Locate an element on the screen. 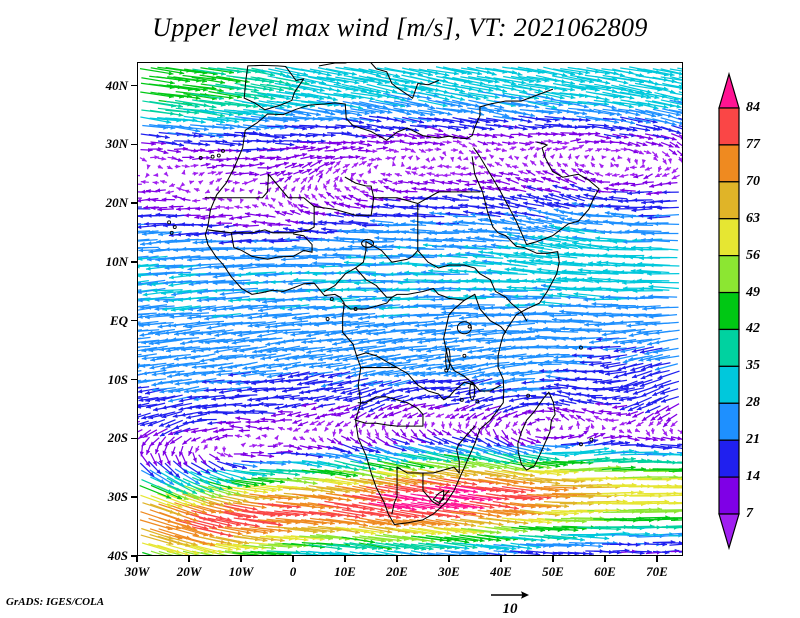 The height and width of the screenshot is (618, 800). colorbar-legend is located at coordinates (729, 311).